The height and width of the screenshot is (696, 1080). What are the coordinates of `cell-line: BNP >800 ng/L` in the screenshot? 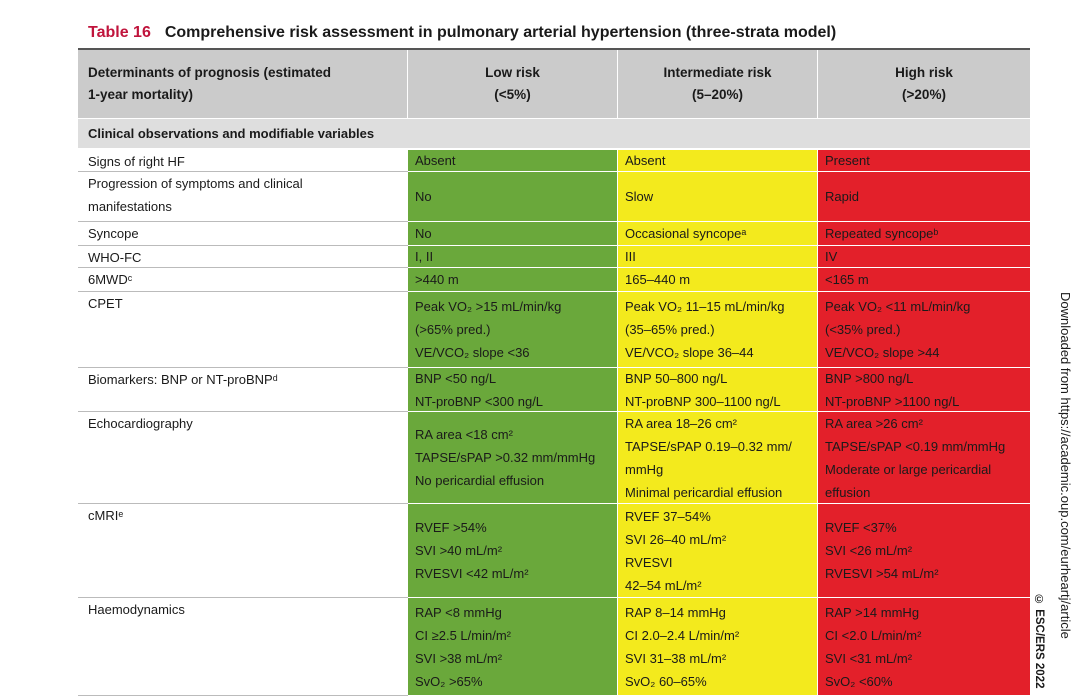 It's located at (869, 378).